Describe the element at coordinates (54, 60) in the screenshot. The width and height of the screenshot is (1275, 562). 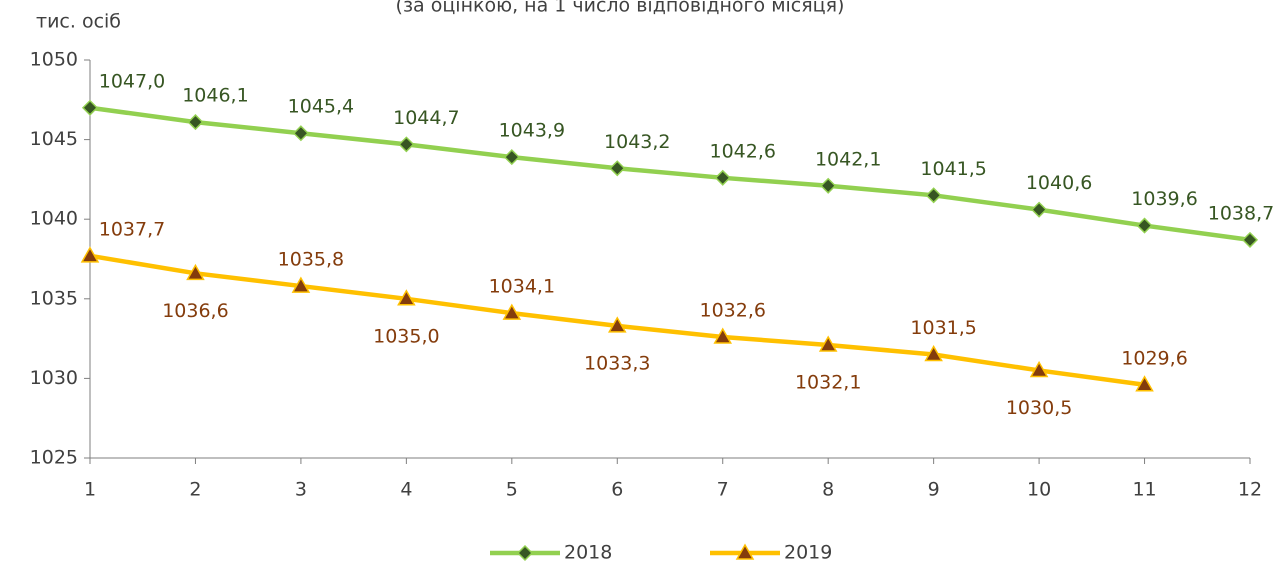
I see `y-tick-label: 1050` at that location.